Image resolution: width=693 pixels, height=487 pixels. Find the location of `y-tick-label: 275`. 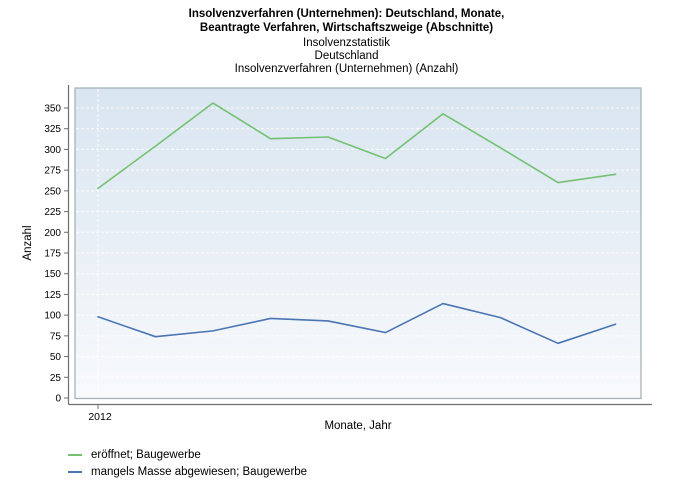

y-tick-label: 275 is located at coordinates (52, 171).